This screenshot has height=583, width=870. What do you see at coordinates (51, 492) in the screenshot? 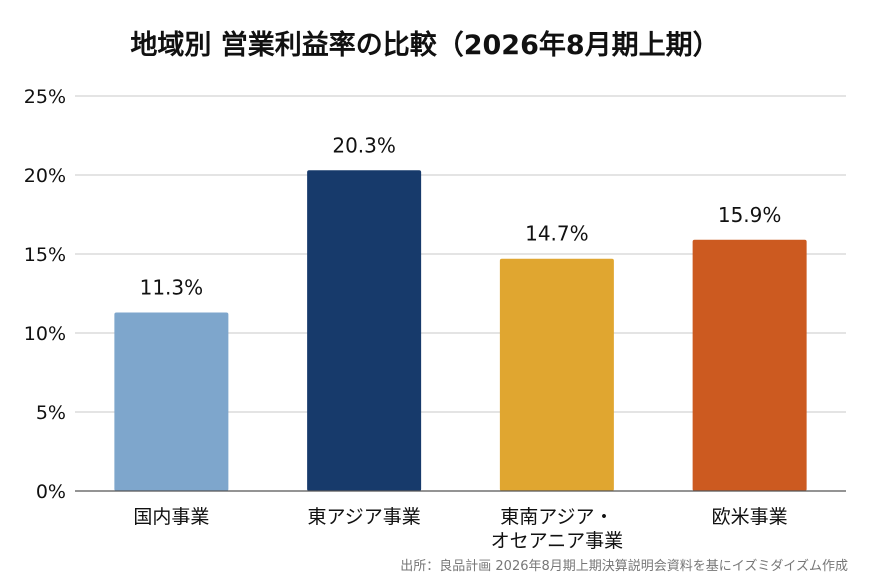
I see `y-tick-label: 0%` at bounding box center [51, 492].